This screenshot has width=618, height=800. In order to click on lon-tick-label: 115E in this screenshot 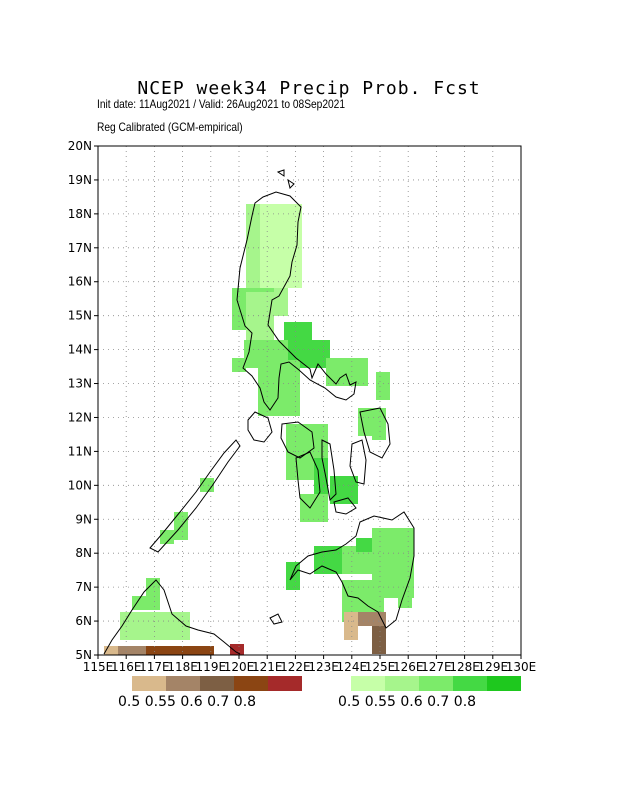, I will do `click(98, 667)`.